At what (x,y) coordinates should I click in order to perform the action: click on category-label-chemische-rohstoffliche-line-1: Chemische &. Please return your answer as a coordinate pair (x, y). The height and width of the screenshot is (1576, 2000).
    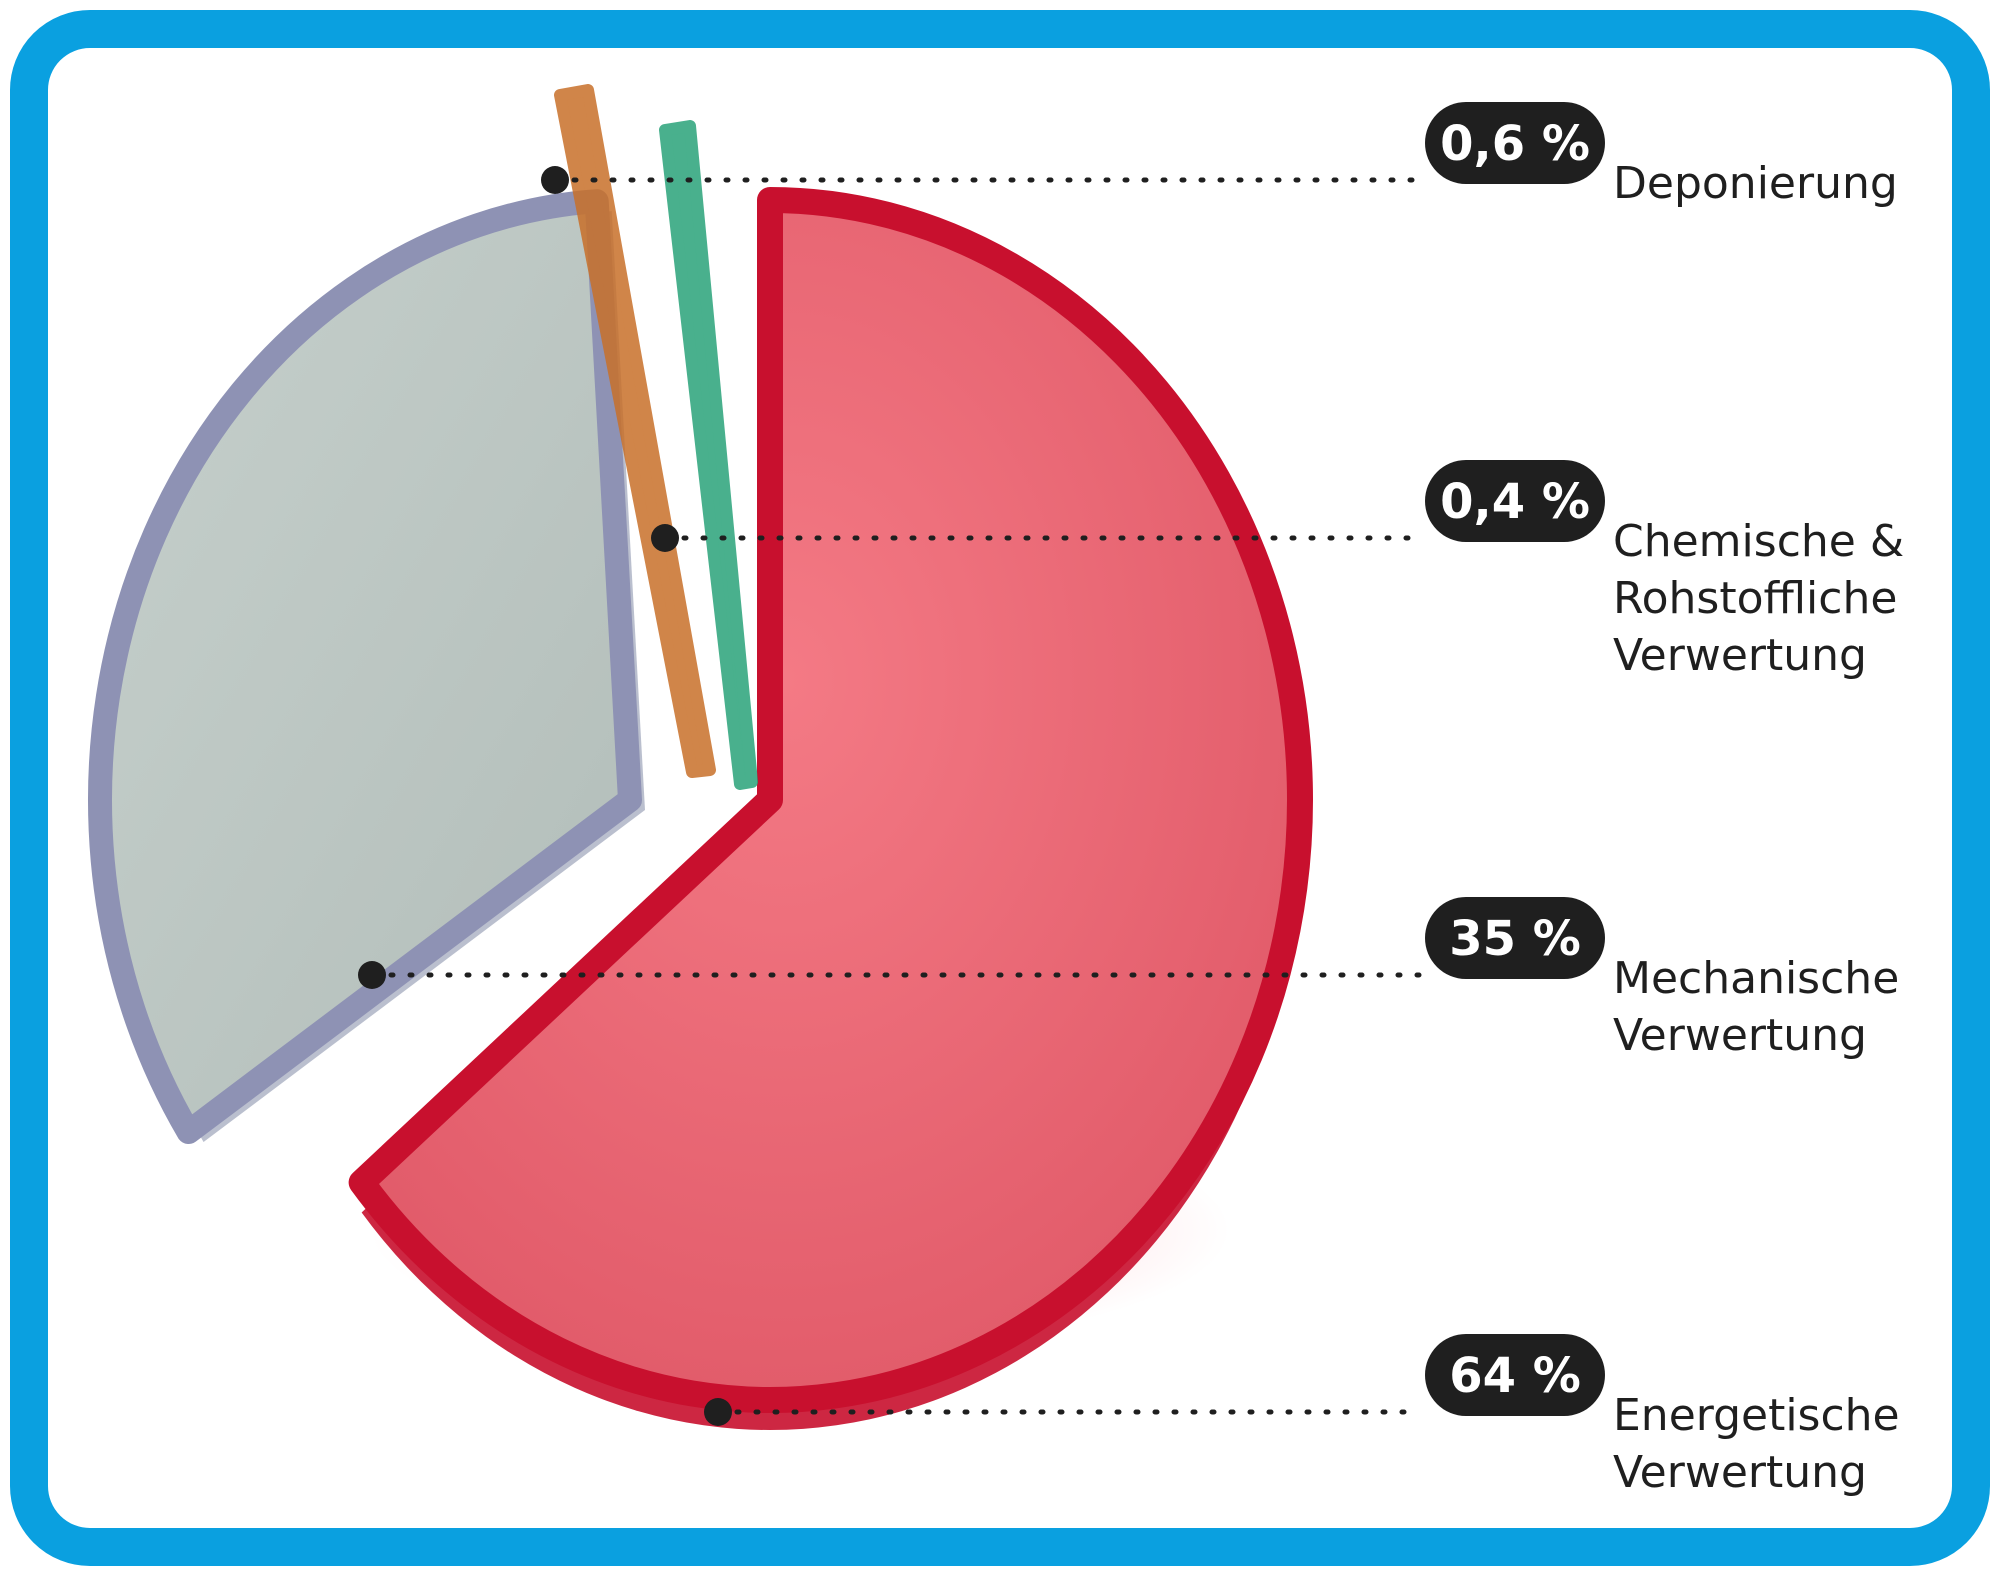
    Looking at the image, I should click on (1758, 541).